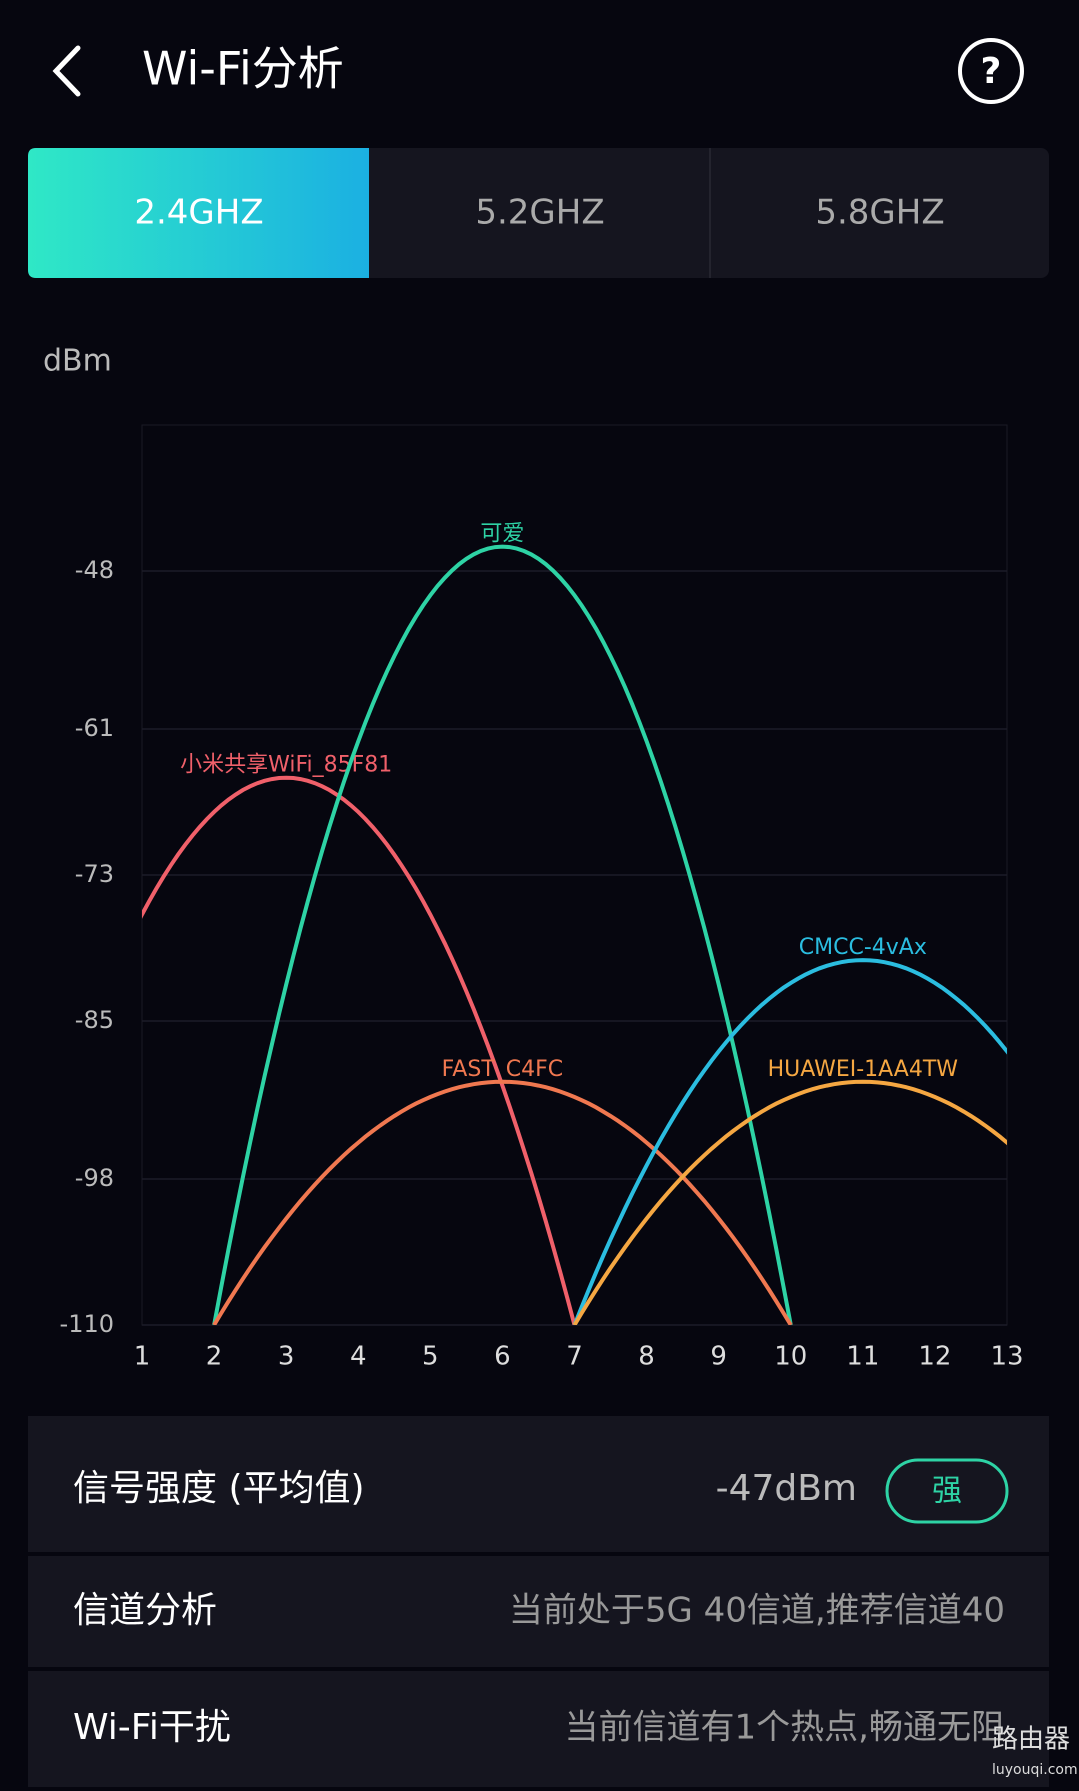 This screenshot has height=1791, width=1079. Describe the element at coordinates (879, 213) in the screenshot. I see `tab: 5.8GHZ` at that location.